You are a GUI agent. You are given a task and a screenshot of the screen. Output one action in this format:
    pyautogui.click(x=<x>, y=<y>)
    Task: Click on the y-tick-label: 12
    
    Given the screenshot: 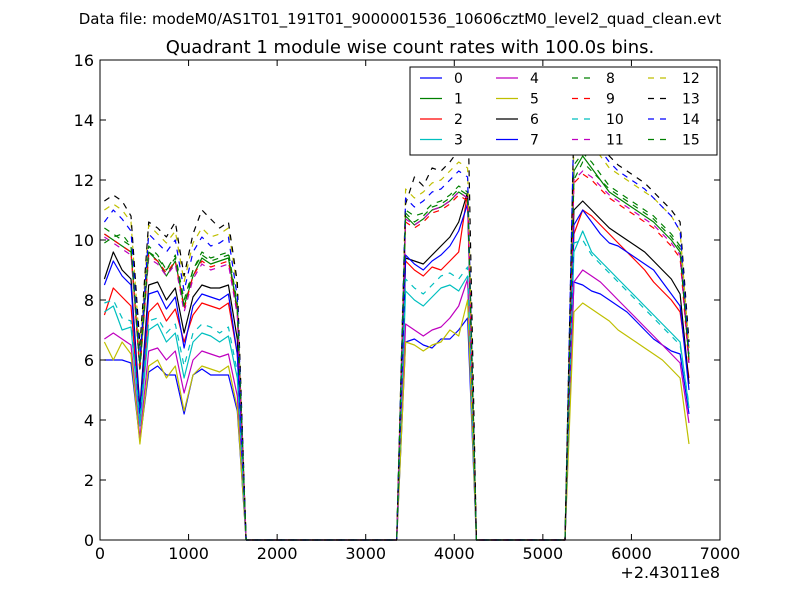 What is the action you would take?
    pyautogui.click(x=84, y=180)
    